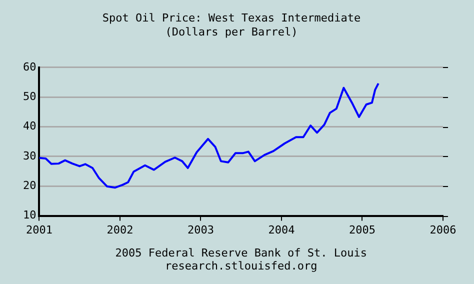  What do you see at coordinates (120, 229) in the screenshot?
I see `x-tick-label: 2002` at bounding box center [120, 229].